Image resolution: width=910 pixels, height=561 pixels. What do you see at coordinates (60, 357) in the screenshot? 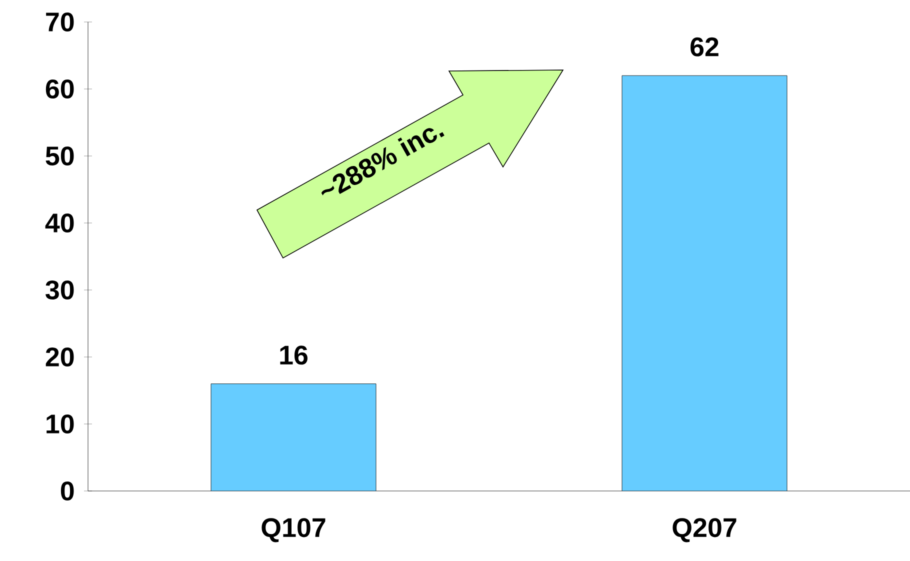
I see `y-tick-label: 20` at bounding box center [60, 357].